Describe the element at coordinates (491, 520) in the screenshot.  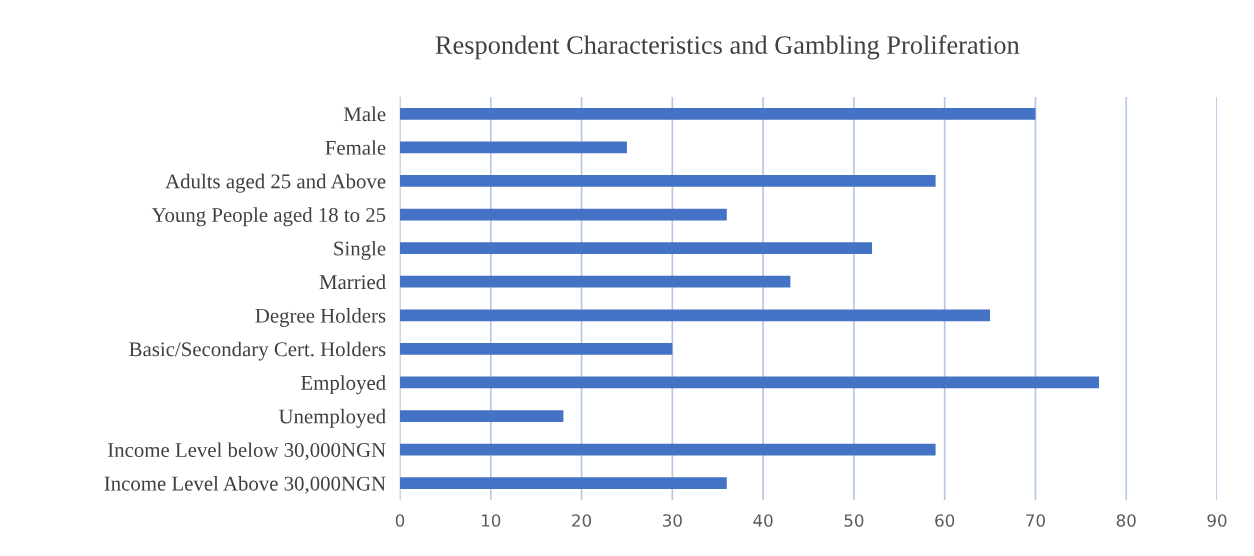
I see `x-tick-label: 10` at that location.